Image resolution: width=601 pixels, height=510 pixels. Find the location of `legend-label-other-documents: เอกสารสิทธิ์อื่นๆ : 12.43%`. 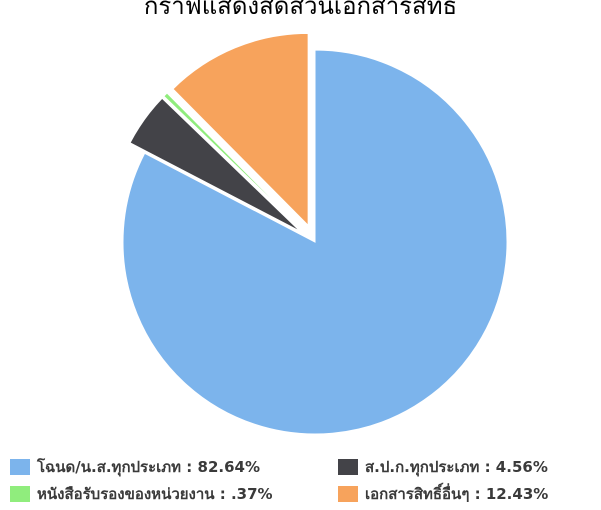

legend-label-other-documents: เอกสารสิทธิ์อื่นๆ : 12.43% is located at coordinates (457, 494).